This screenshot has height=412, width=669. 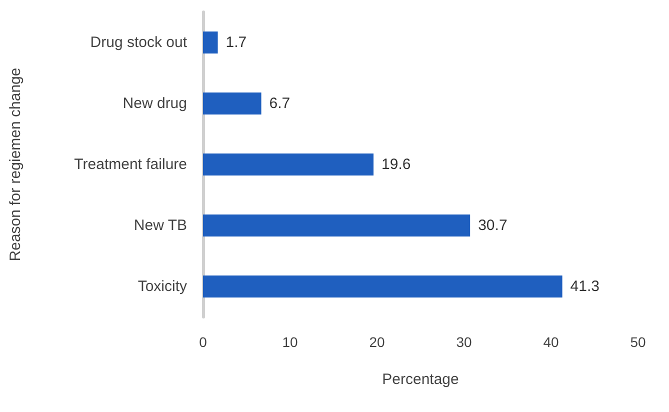 What do you see at coordinates (464, 342) in the screenshot?
I see `x-tick-label: 30` at bounding box center [464, 342].